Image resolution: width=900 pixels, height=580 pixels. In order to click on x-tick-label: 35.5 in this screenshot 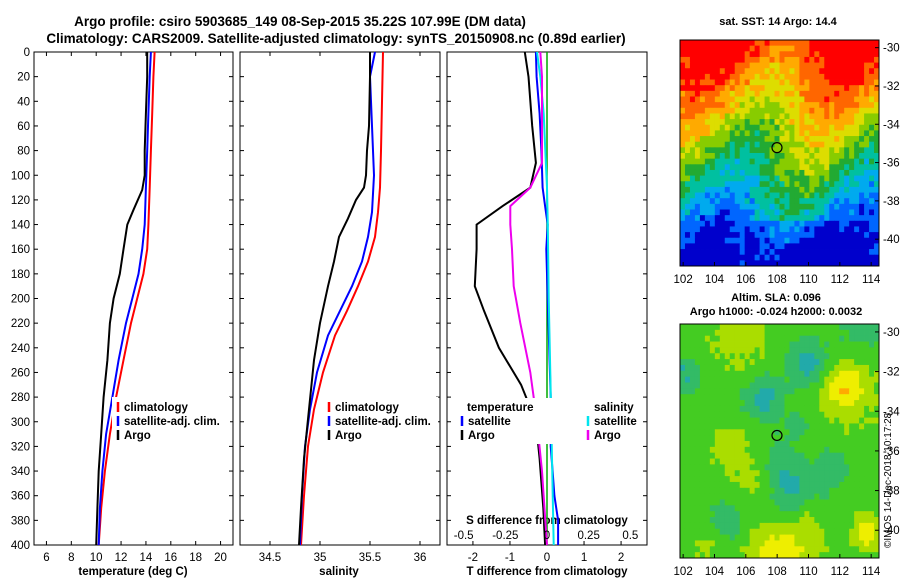, I will do `click(370, 558)`.